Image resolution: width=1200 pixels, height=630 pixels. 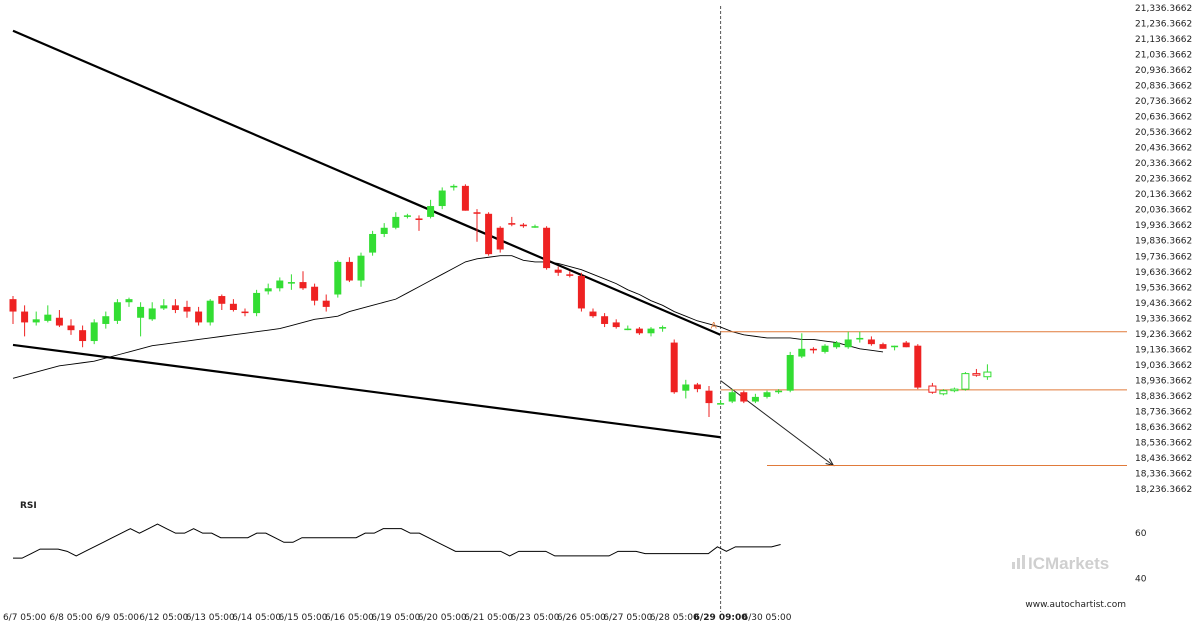 What do you see at coordinates (397, 541) in the screenshot?
I see `rsi-line` at bounding box center [397, 541].